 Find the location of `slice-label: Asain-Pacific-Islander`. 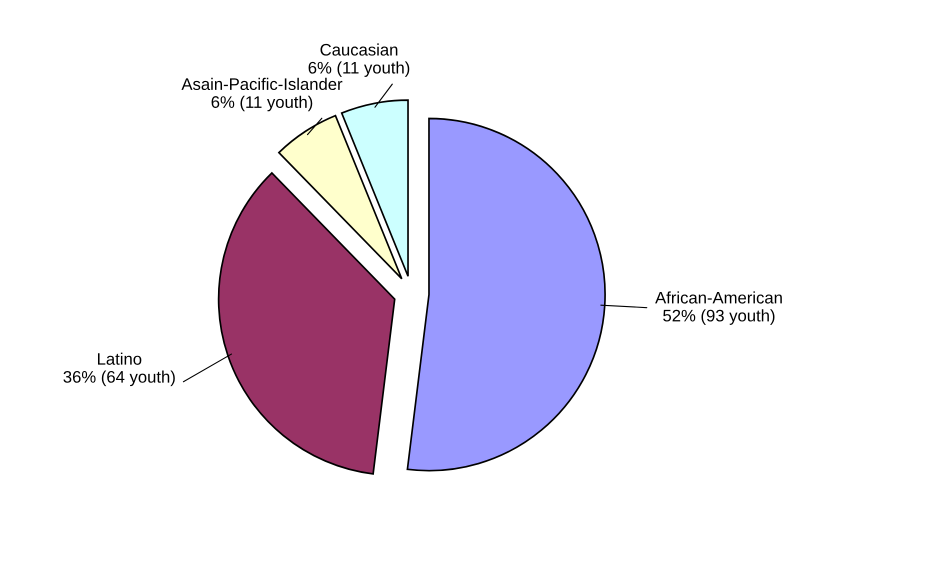

slice-label: Asain-Pacific-Islander is located at coordinates (261, 84).